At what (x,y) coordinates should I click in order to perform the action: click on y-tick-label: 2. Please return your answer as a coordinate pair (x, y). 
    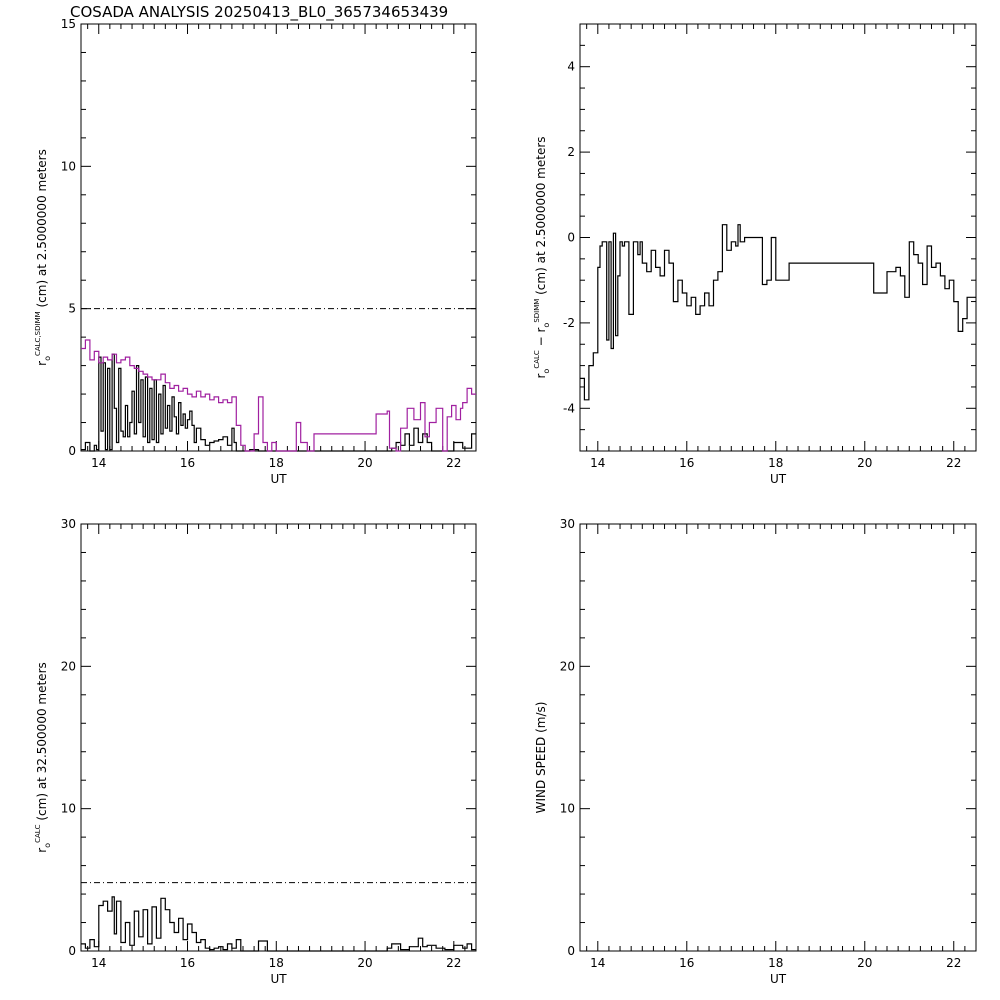
    Looking at the image, I should click on (571, 152).